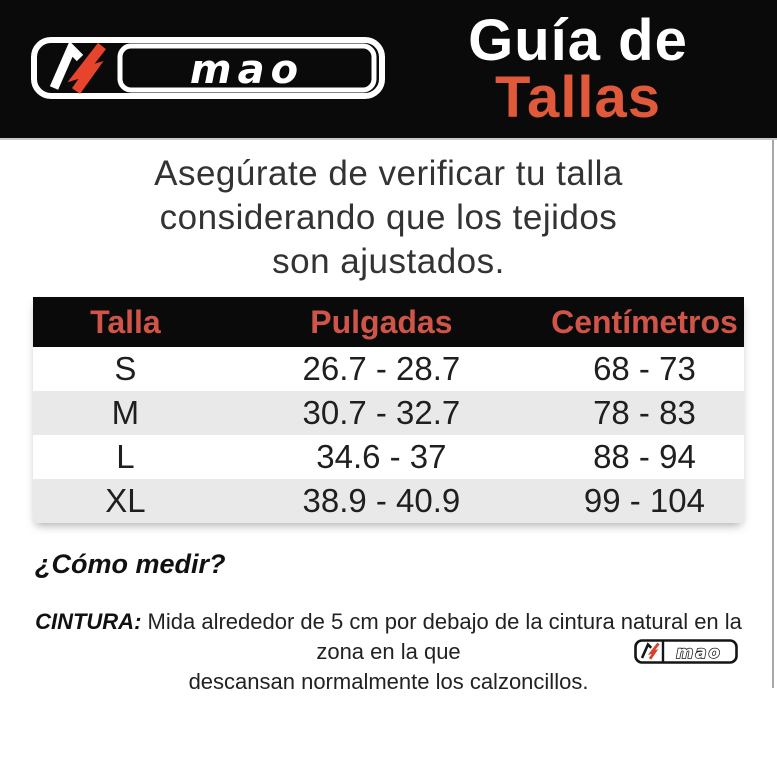 Image resolution: width=777 pixels, height=777 pixels. What do you see at coordinates (381, 368) in the screenshot?
I see `cell-inches: 26.7 - 28.7` at bounding box center [381, 368].